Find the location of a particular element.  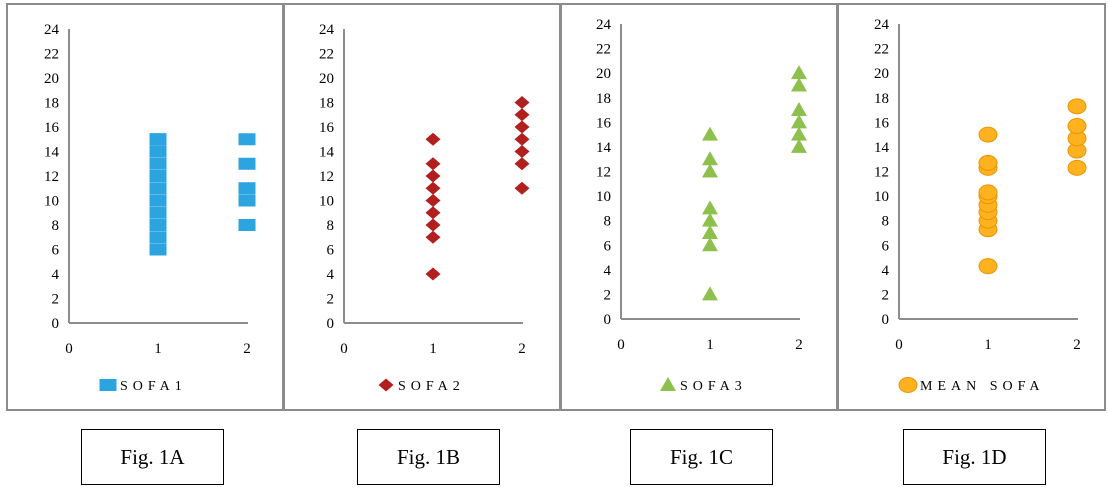

legend-label: SOFA3 is located at coordinates (713, 386).